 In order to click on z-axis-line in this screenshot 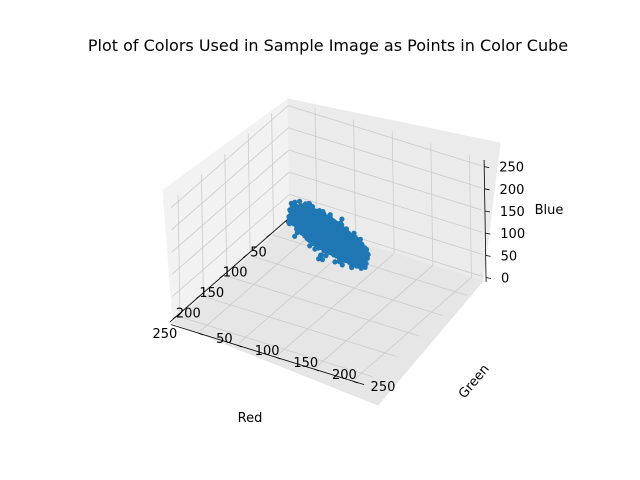, I will do `click(485, 220)`.